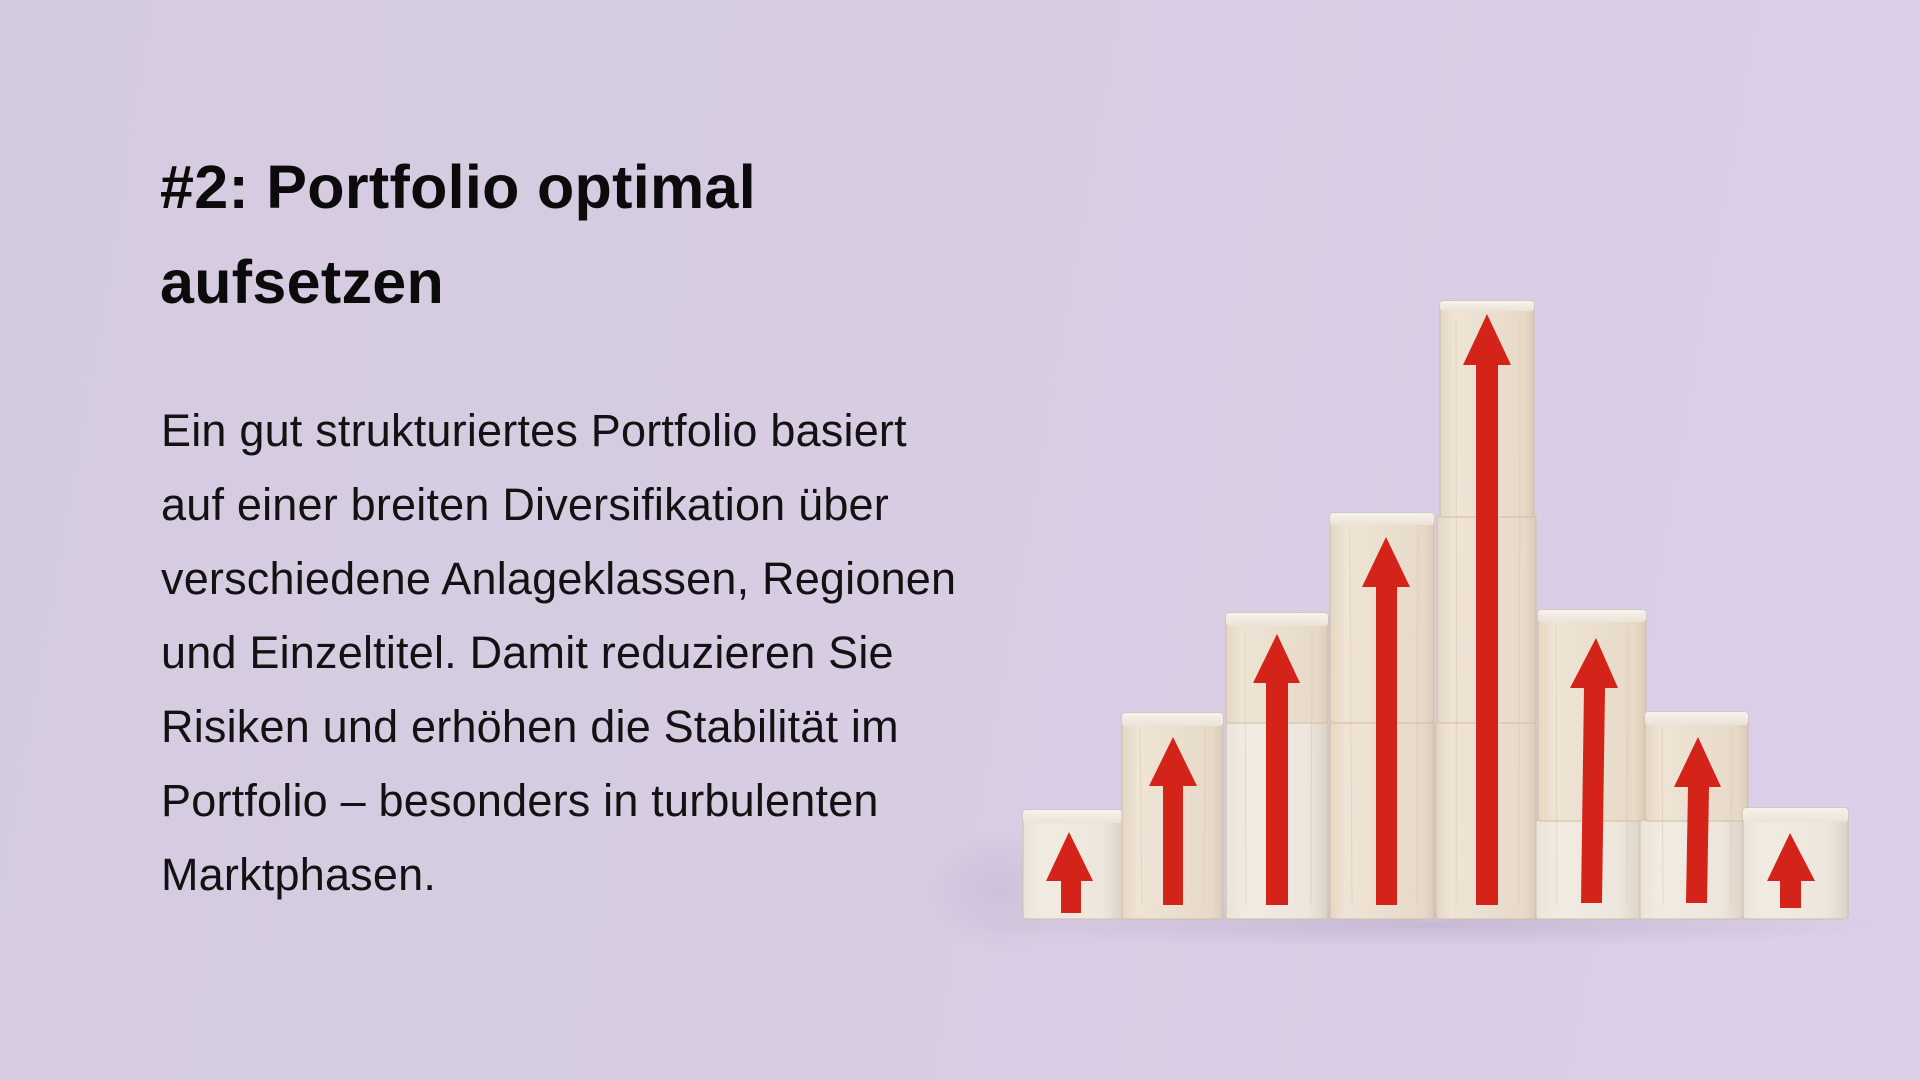  Describe the element at coordinates (534, 430) in the screenshot. I see `body-line-1: Ein gut strukturiertes Portfolio basiert` at that location.